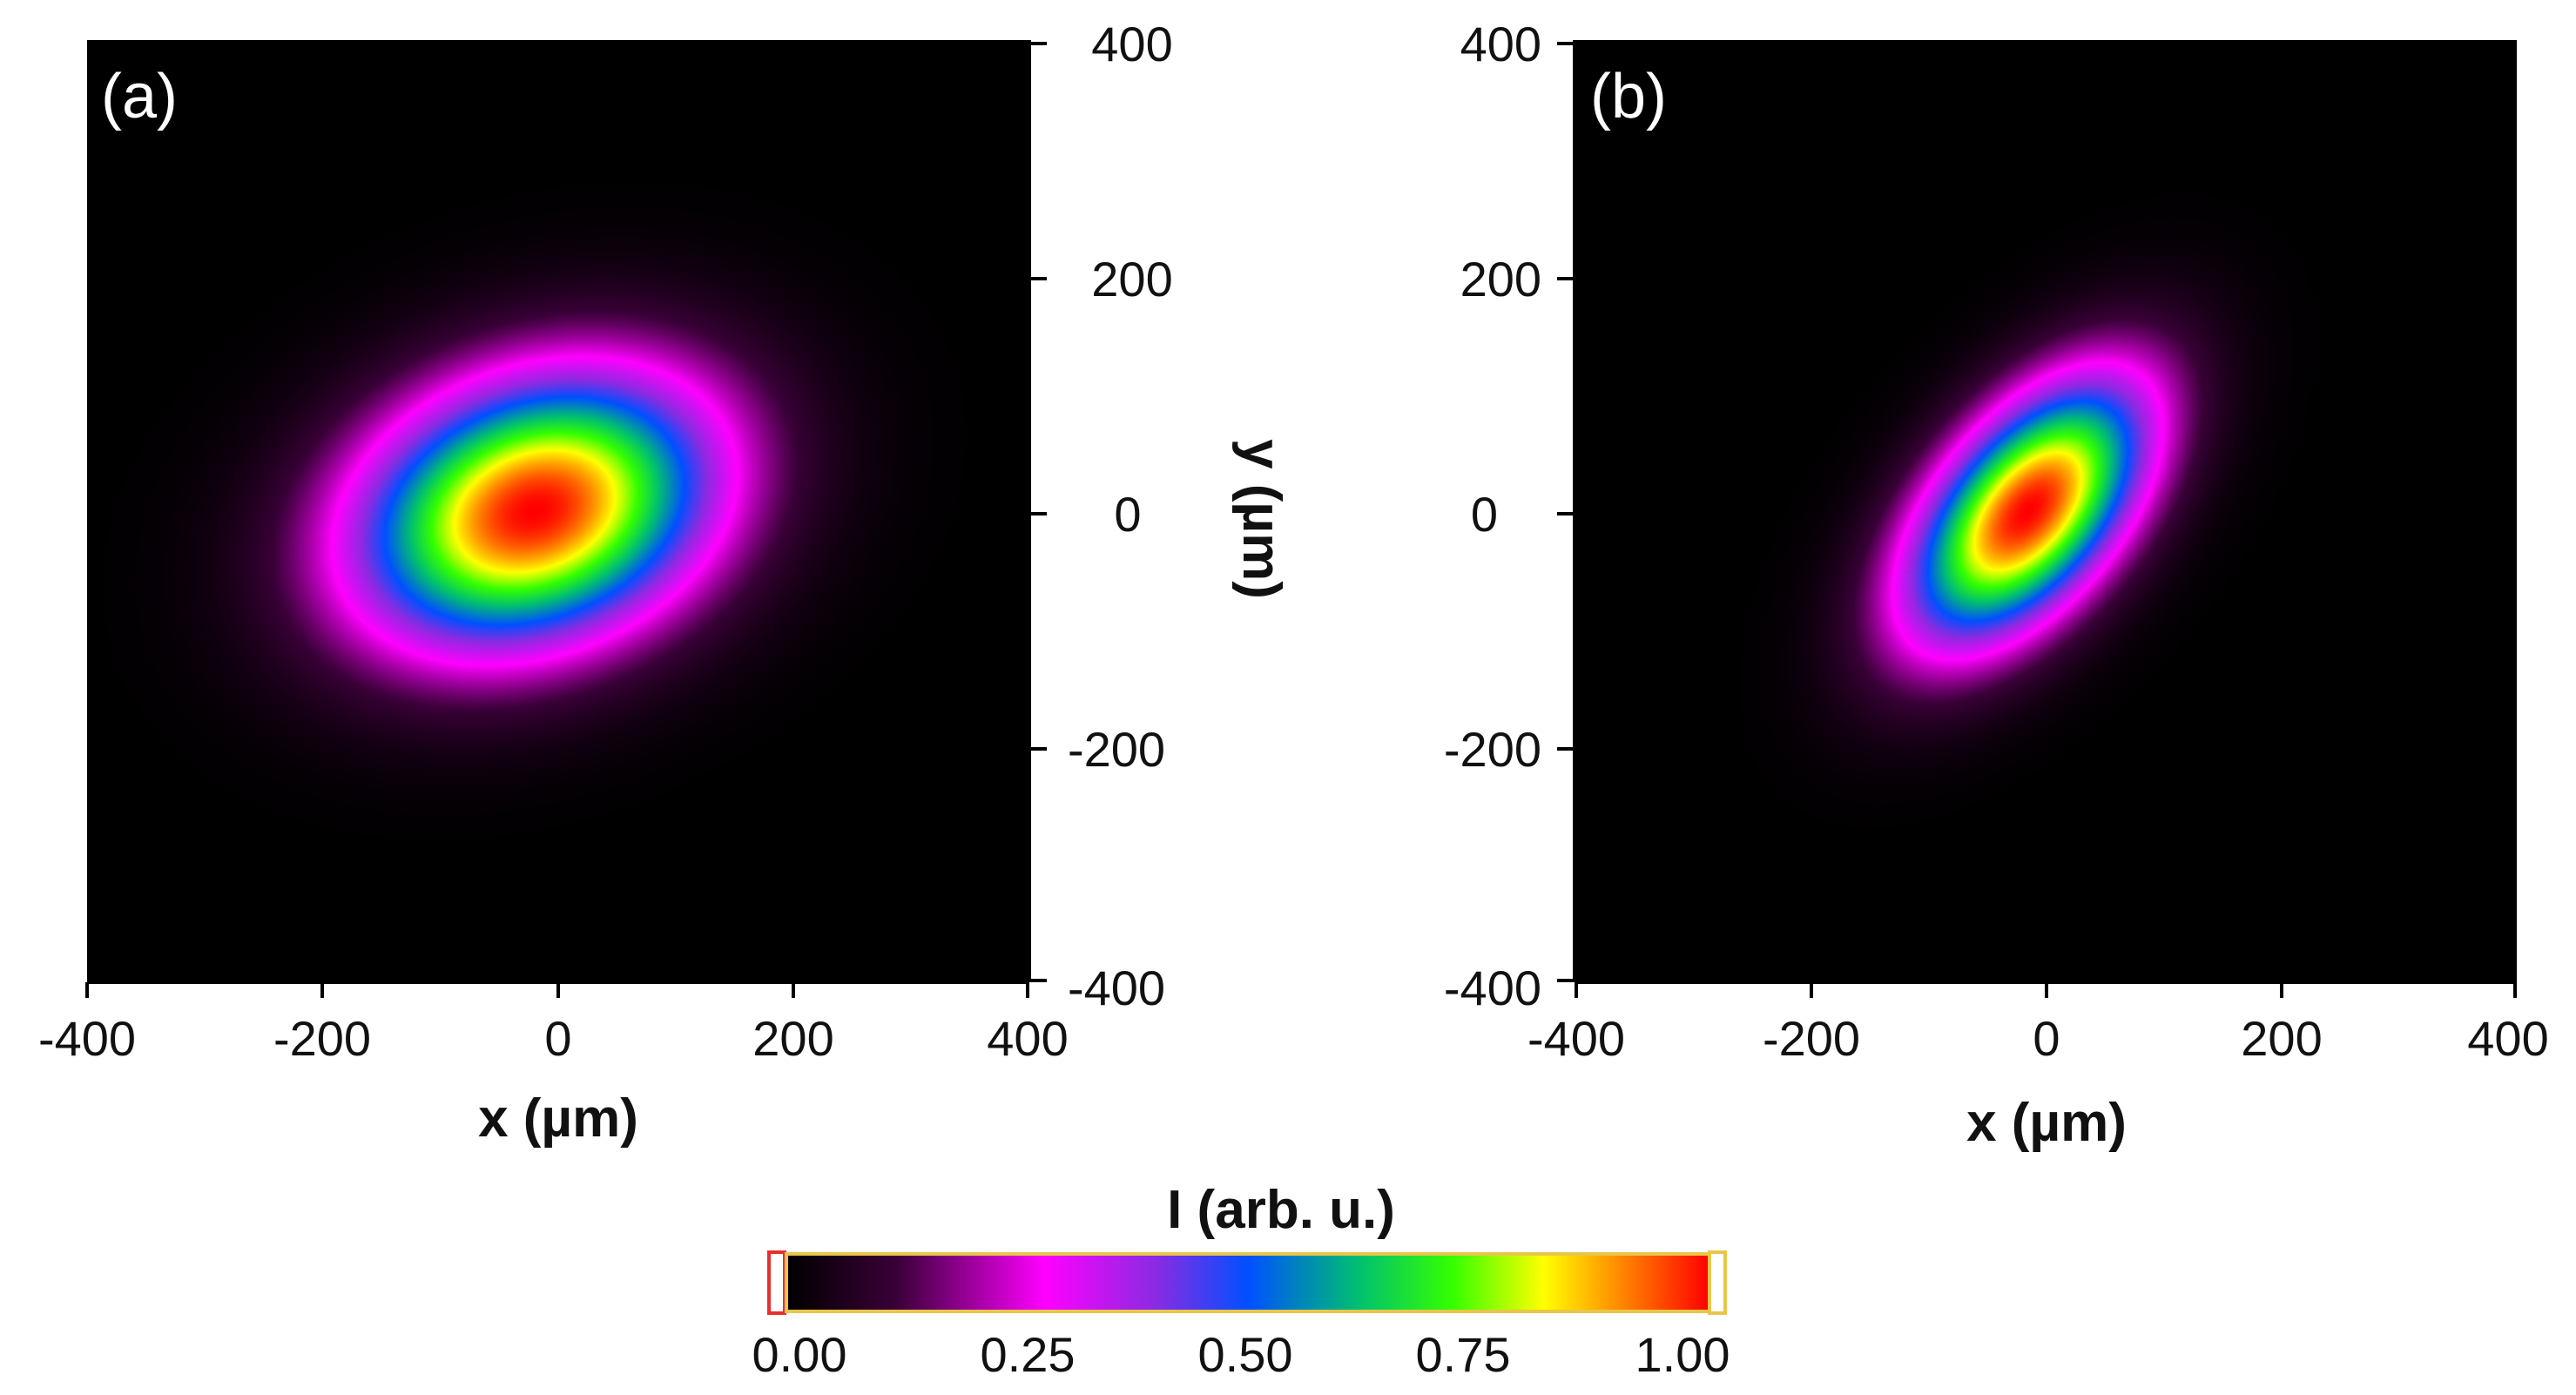  Describe the element at coordinates (1027, 1039) in the screenshot. I see `x-tick-label-a: 400` at that location.